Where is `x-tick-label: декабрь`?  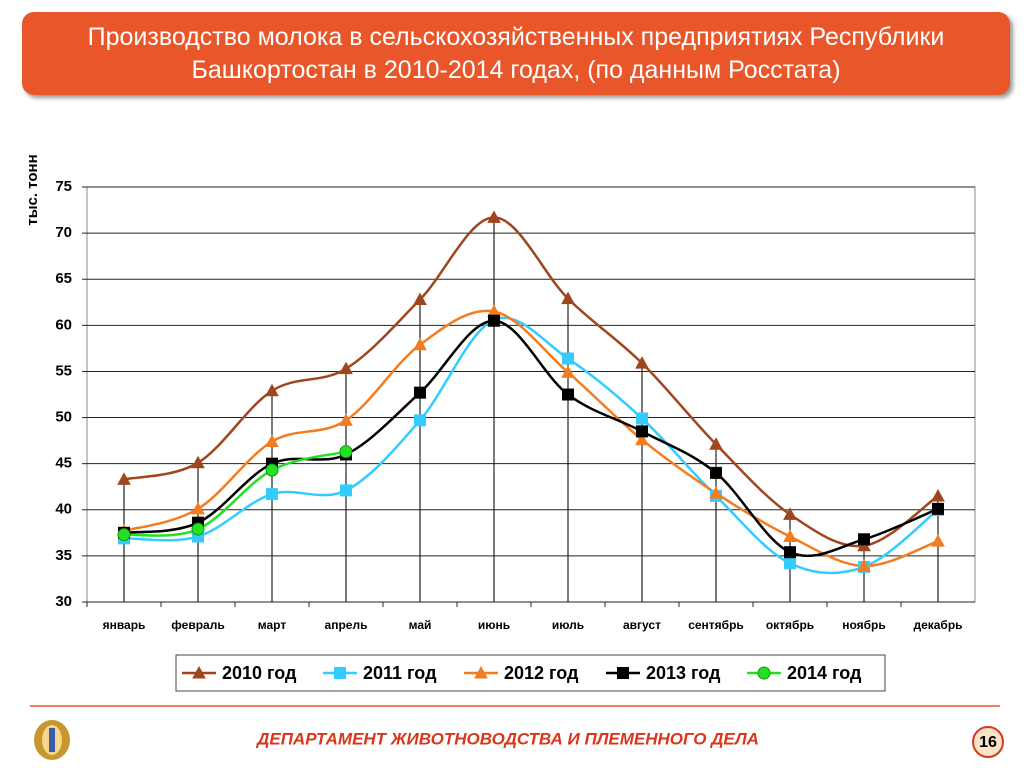
x-tick-label: декабрь is located at coordinates (937, 625).